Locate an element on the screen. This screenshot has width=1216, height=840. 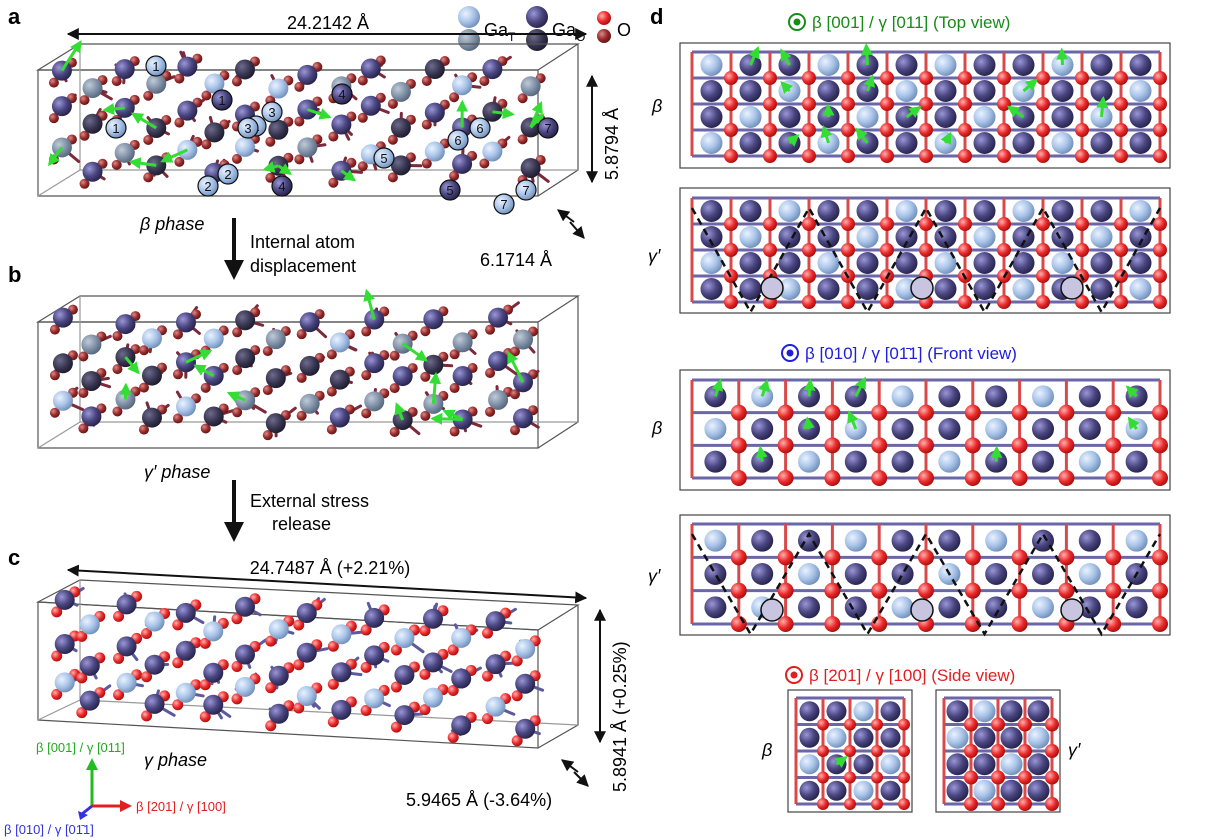
top-view-symbol is located at coordinates (797, 22).